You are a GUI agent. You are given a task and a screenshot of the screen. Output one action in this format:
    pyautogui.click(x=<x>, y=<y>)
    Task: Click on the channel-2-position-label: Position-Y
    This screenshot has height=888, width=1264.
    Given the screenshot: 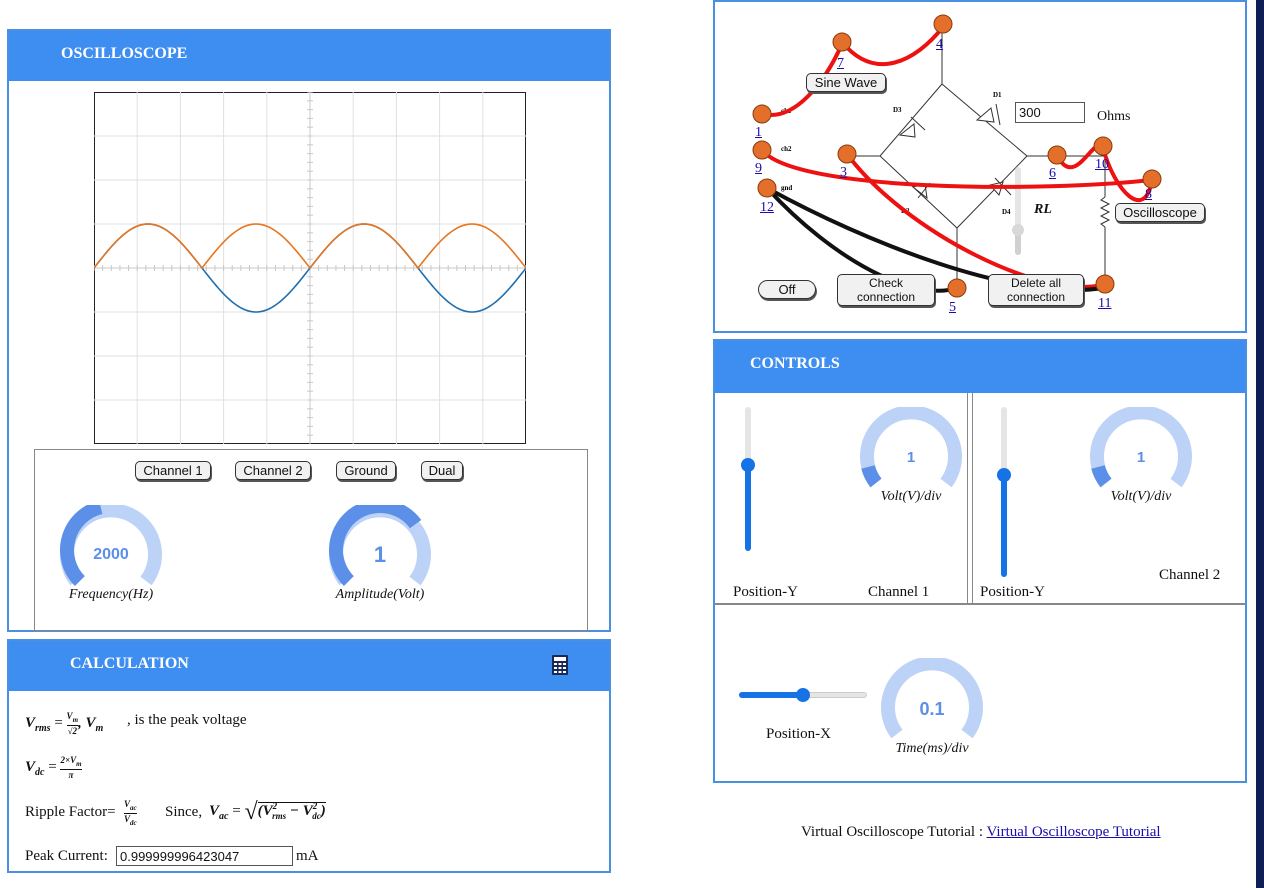 What is the action you would take?
    pyautogui.click(x=1013, y=592)
    